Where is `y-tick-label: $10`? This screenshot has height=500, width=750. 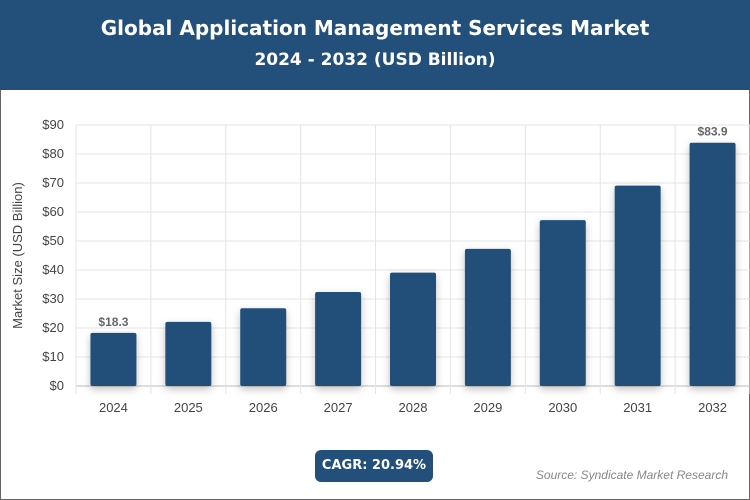 y-tick-label: $10 is located at coordinates (53, 356).